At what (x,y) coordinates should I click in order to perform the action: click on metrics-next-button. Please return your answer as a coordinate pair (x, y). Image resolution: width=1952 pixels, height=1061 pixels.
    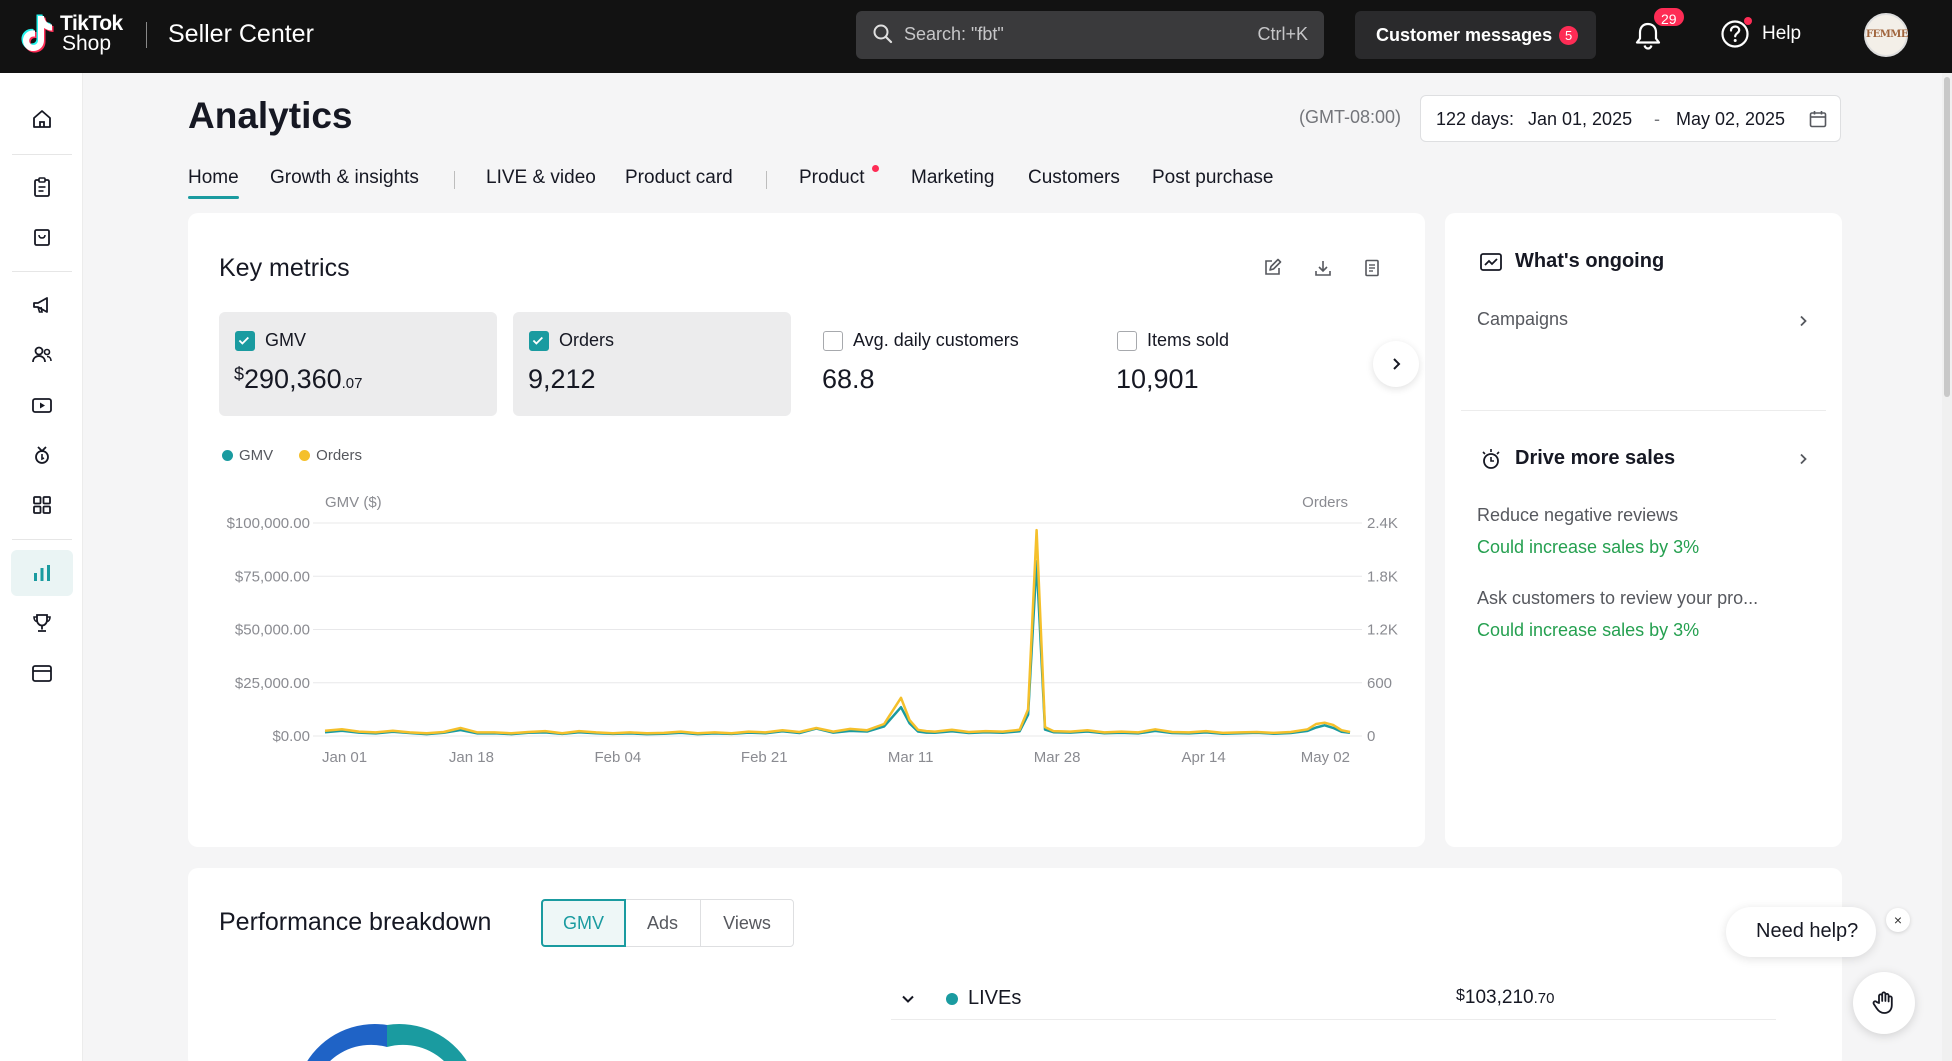
    Looking at the image, I should click on (1396, 364).